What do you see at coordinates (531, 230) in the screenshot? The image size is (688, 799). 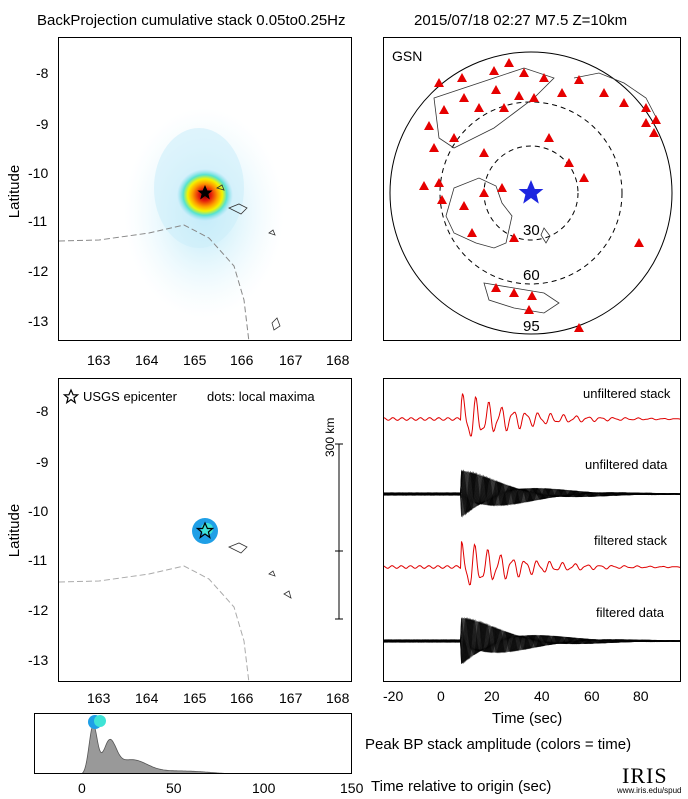 I see `ring-label-30: 30` at bounding box center [531, 230].